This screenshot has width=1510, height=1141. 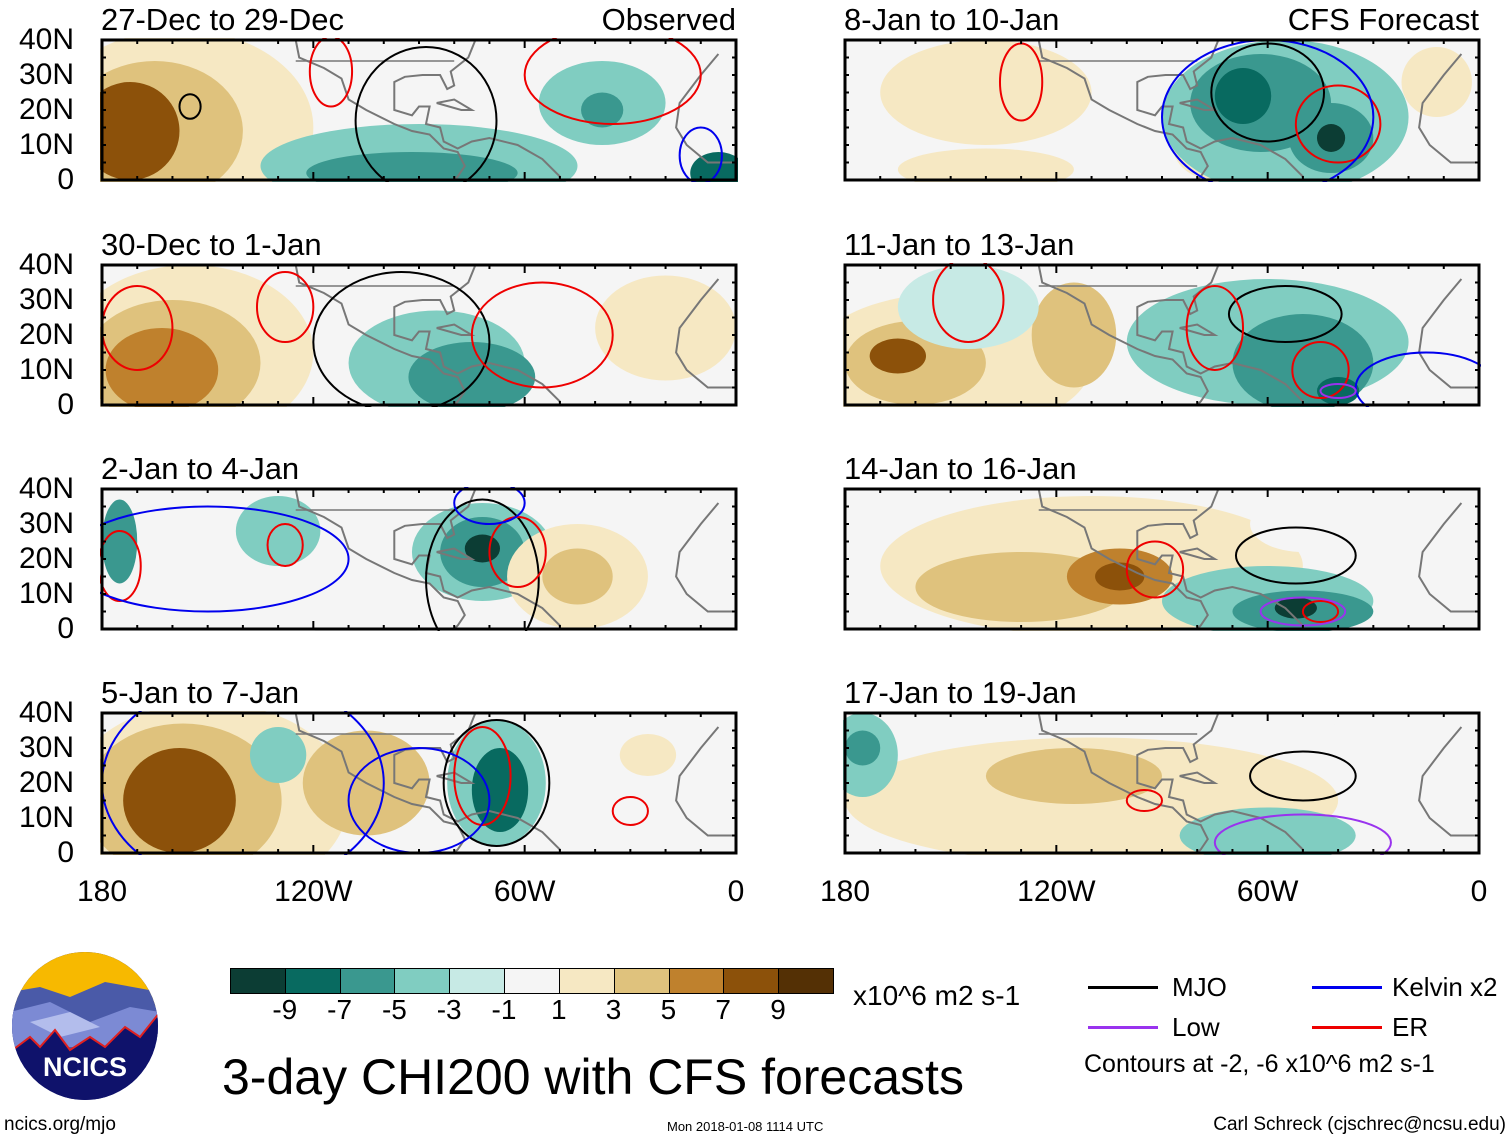 What do you see at coordinates (1123, 1027) in the screenshot?
I see `low-line-icon` at bounding box center [1123, 1027].